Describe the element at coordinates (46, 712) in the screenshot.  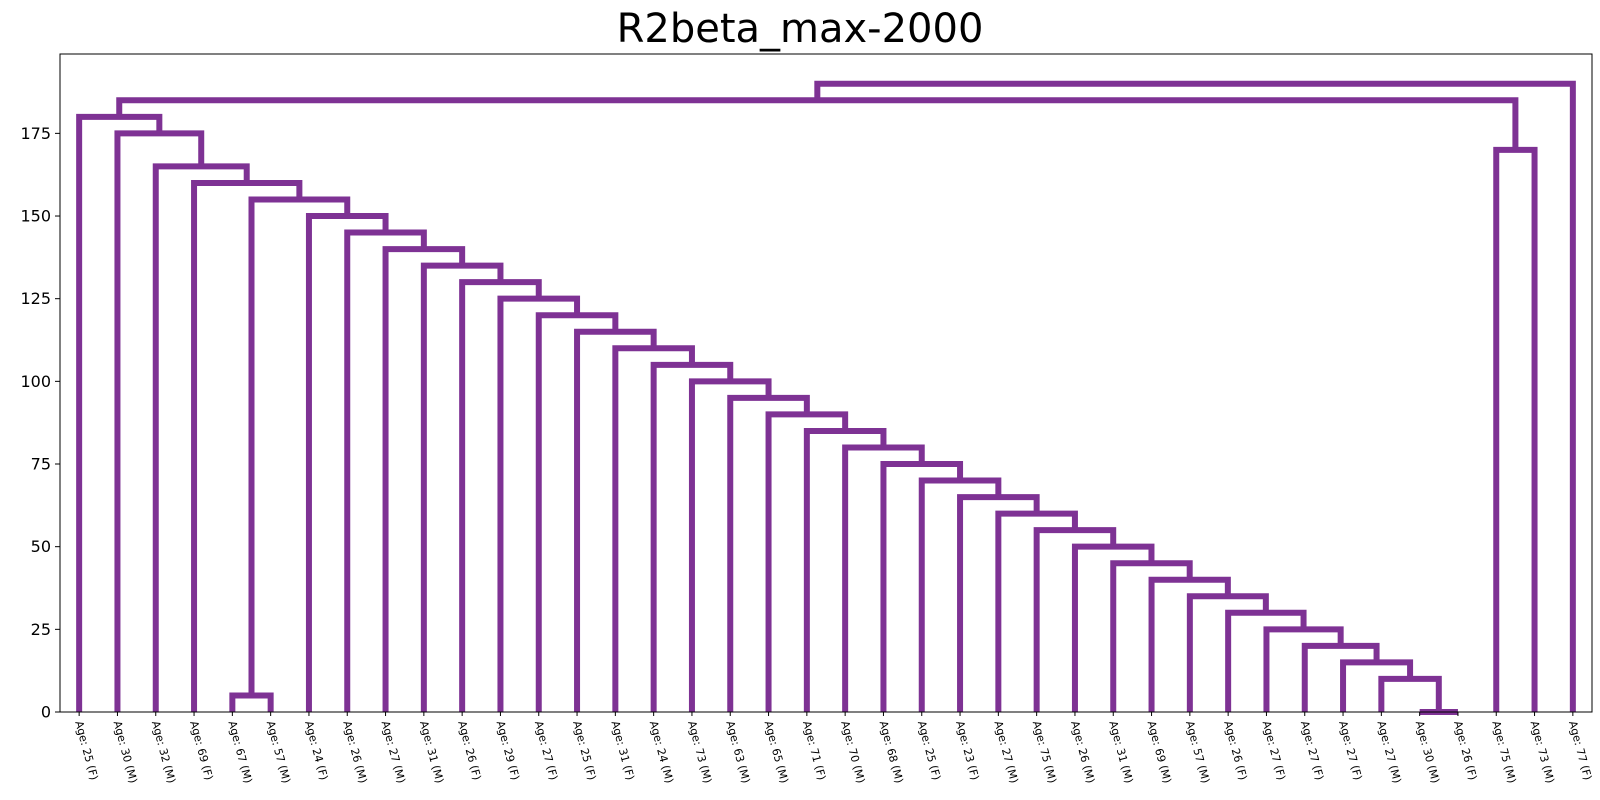
I see `y-tick-label: 0` at that location.